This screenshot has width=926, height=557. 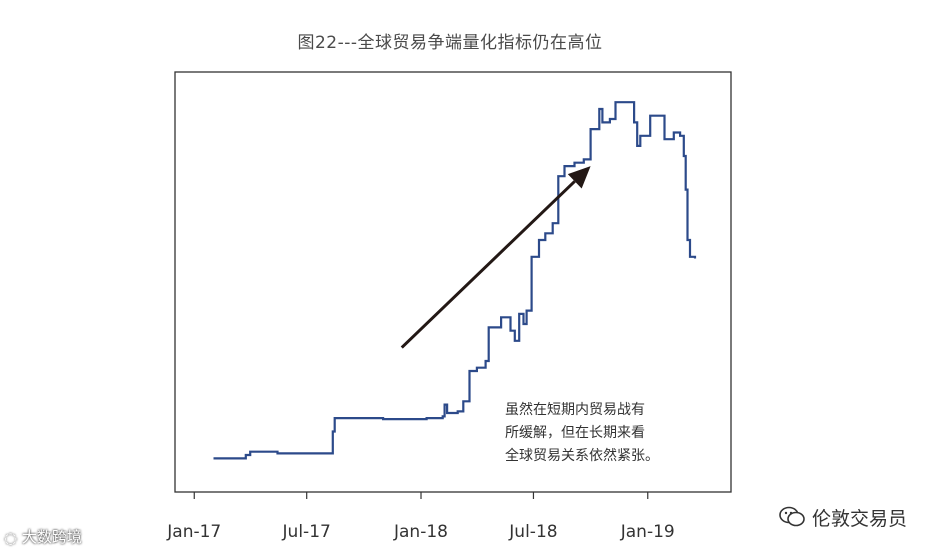 What do you see at coordinates (450, 43) in the screenshot?
I see `chart-title: 图22---全球贸易争端量化指标仍在高位` at bounding box center [450, 43].